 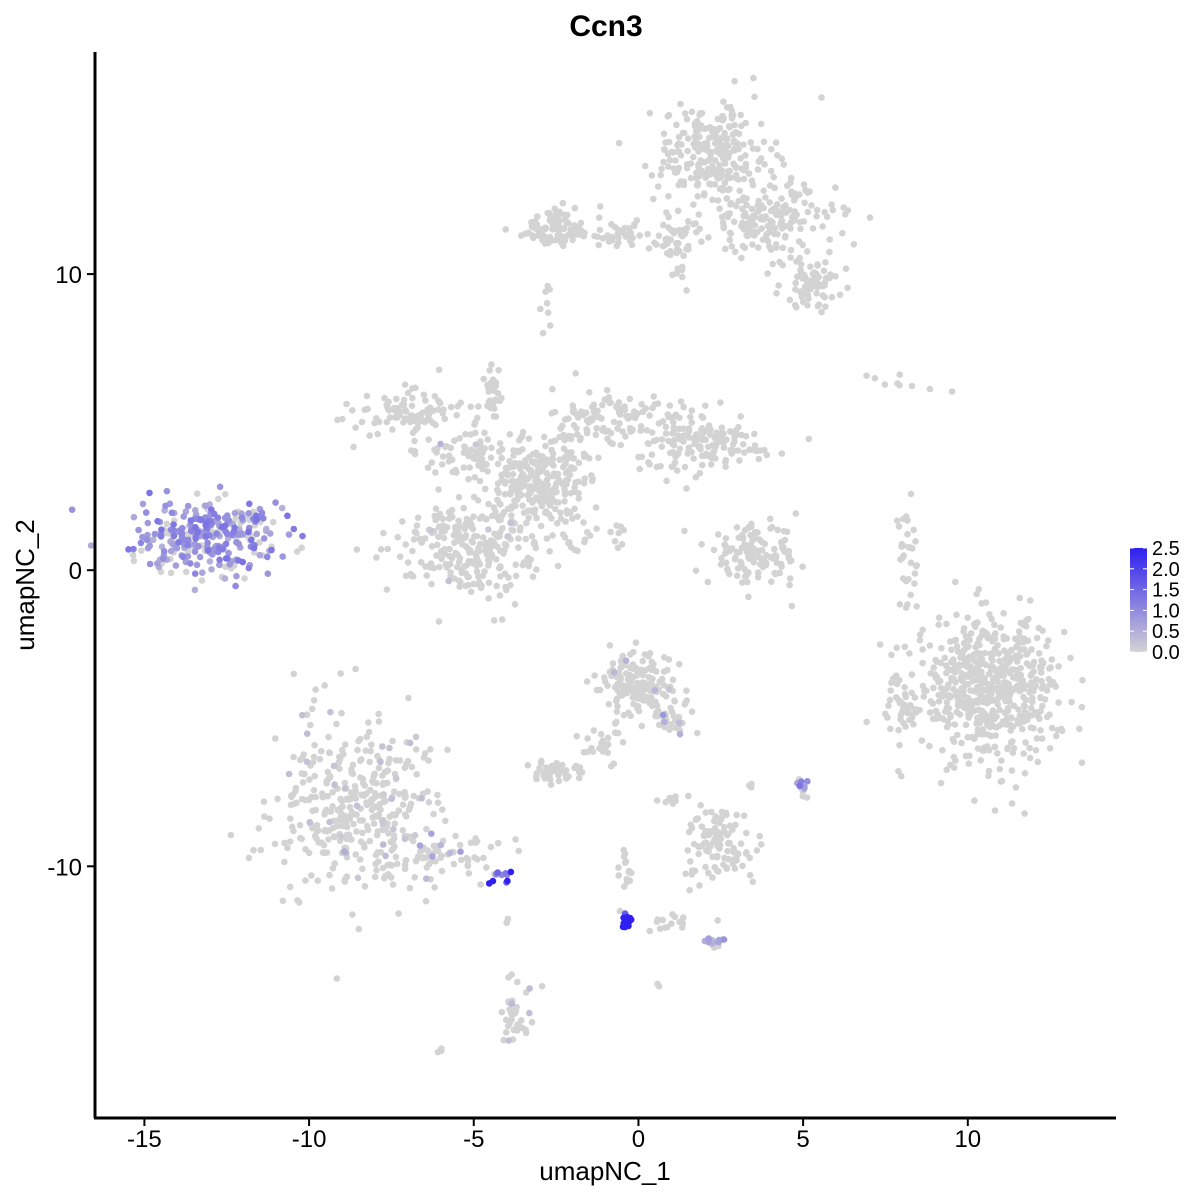 I want to click on colorbar-label: 0.5, so click(x=1166, y=632).